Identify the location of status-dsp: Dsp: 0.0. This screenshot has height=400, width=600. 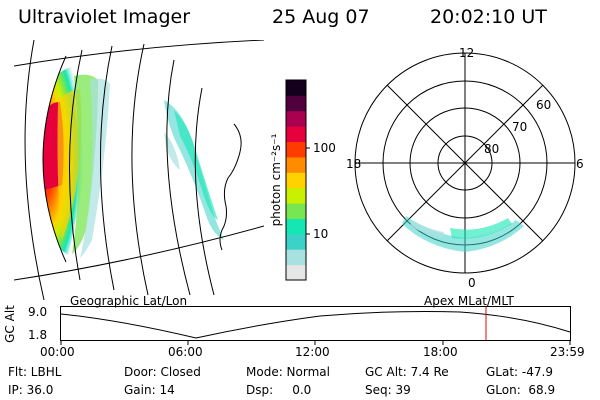
(279, 390).